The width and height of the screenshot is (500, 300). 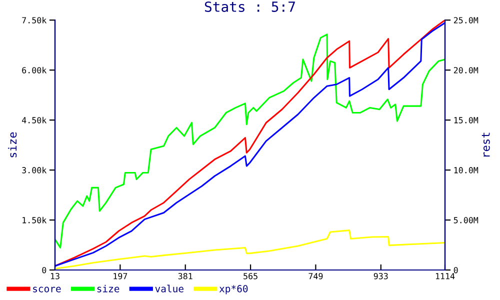 What do you see at coordinates (47, 289) in the screenshot?
I see `legend-label: score` at bounding box center [47, 289].